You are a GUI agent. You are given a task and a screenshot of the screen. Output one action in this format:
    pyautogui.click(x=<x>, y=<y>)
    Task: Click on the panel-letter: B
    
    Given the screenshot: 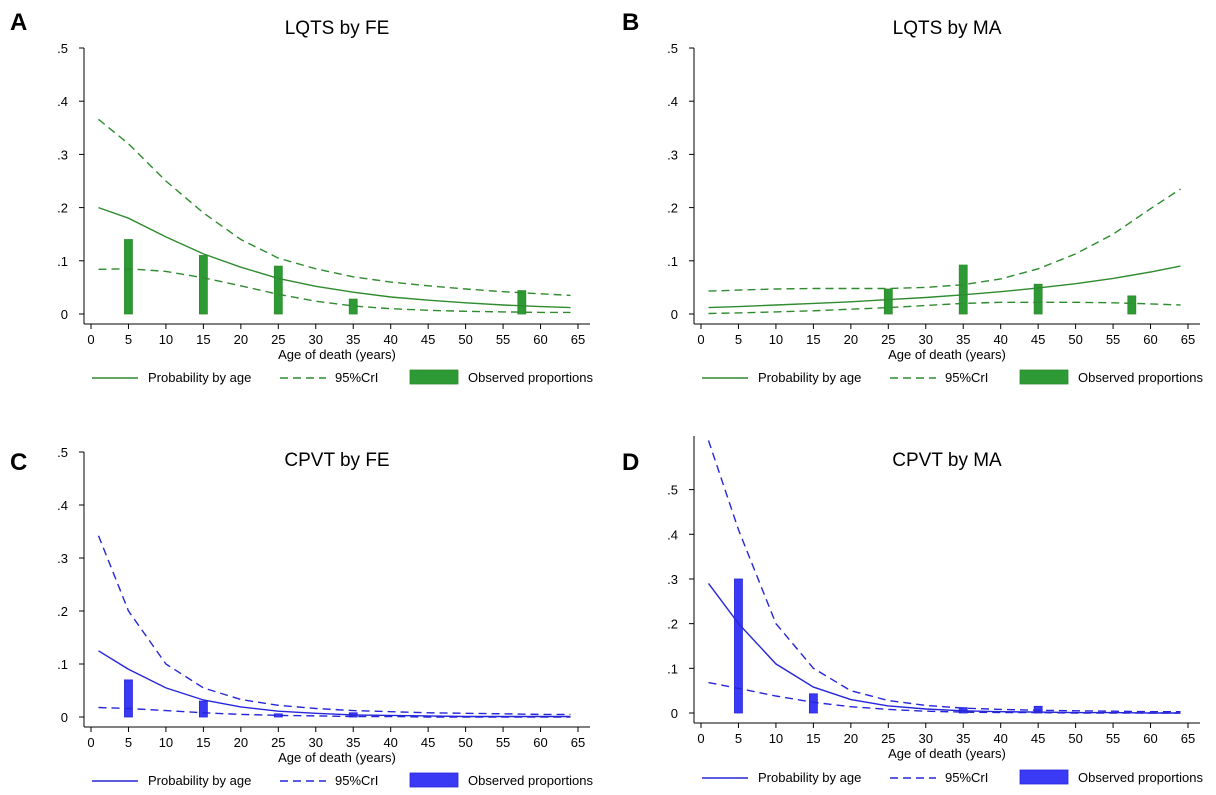 What is the action you would take?
    pyautogui.click(x=630, y=22)
    